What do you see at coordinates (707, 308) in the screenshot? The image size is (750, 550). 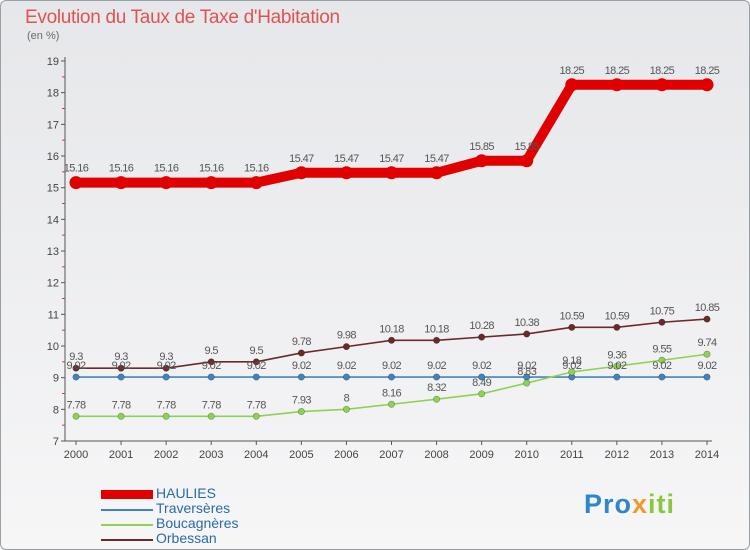 I see `data-label: 10.85` at bounding box center [707, 308].